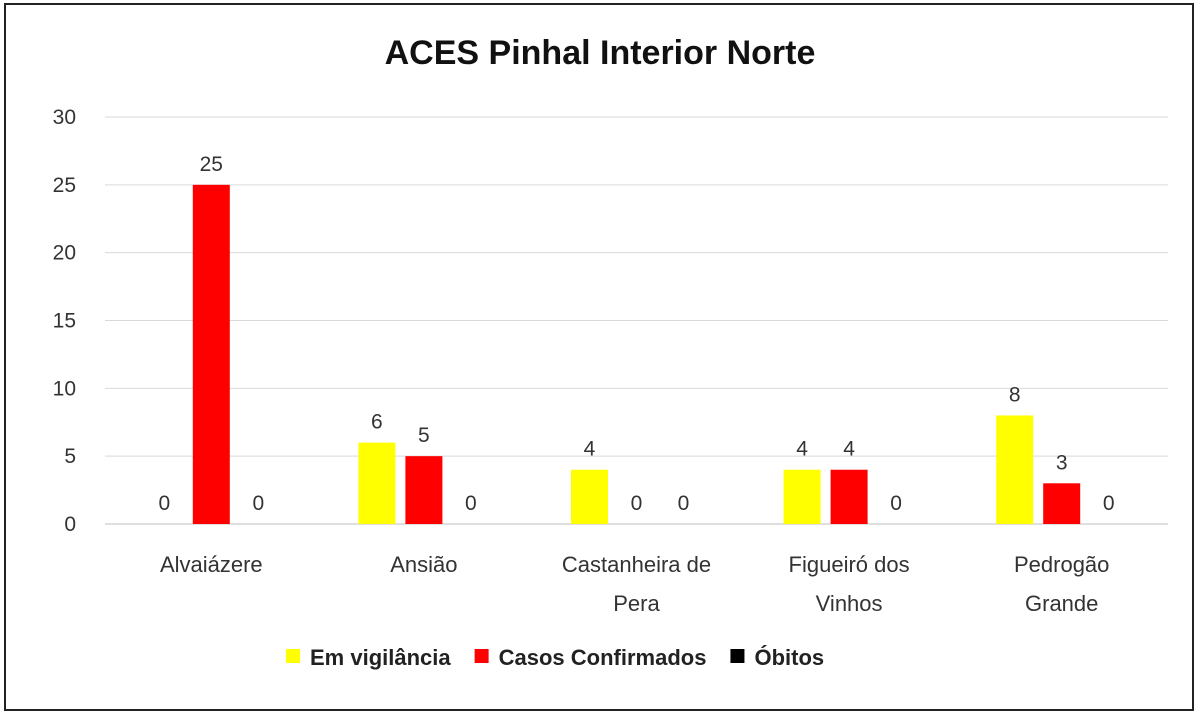 This screenshot has width=1200, height=717. Describe the element at coordinates (380, 657) in the screenshot. I see `legend-label: Em vigilância` at that location.